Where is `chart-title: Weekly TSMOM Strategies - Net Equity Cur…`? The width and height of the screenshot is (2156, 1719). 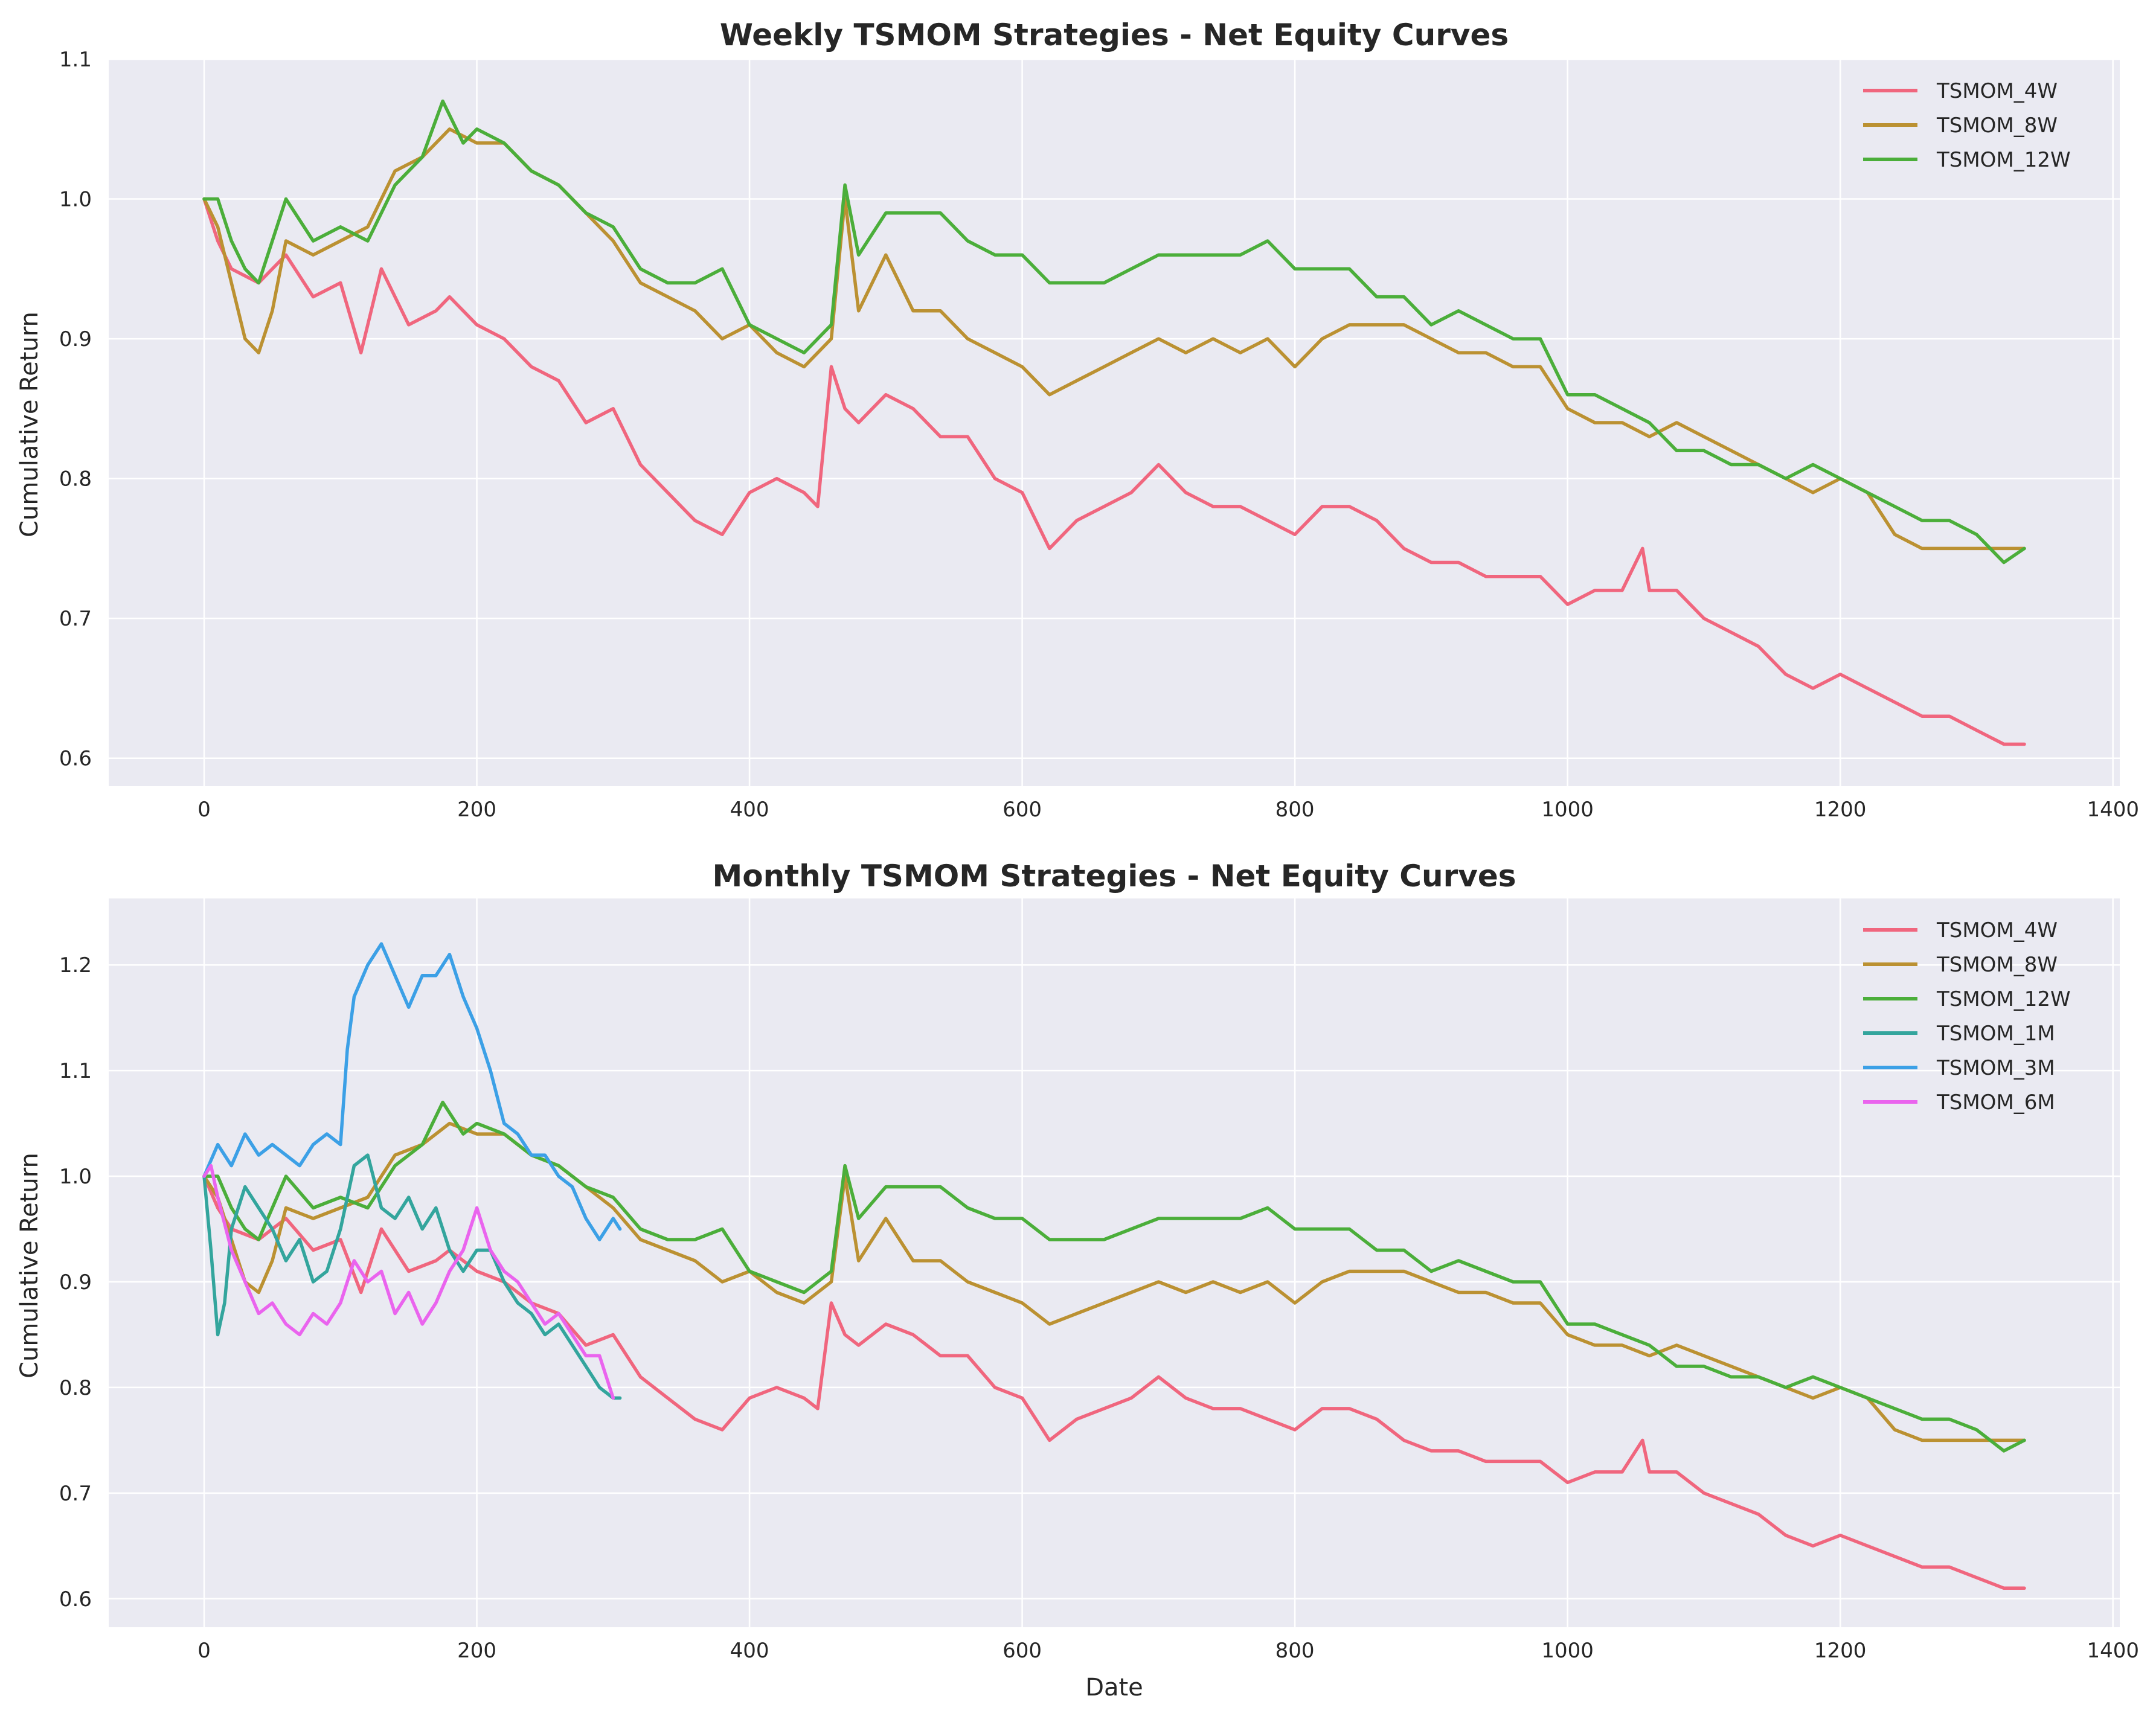 chart-title: Weekly TSMOM Strategies - Net Equity Cur… is located at coordinates (1114, 35).